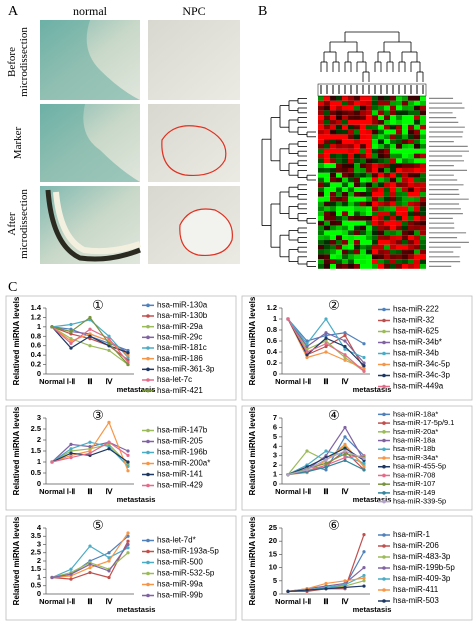  I want to click on y-tick-label: 2, so click(39, 439).